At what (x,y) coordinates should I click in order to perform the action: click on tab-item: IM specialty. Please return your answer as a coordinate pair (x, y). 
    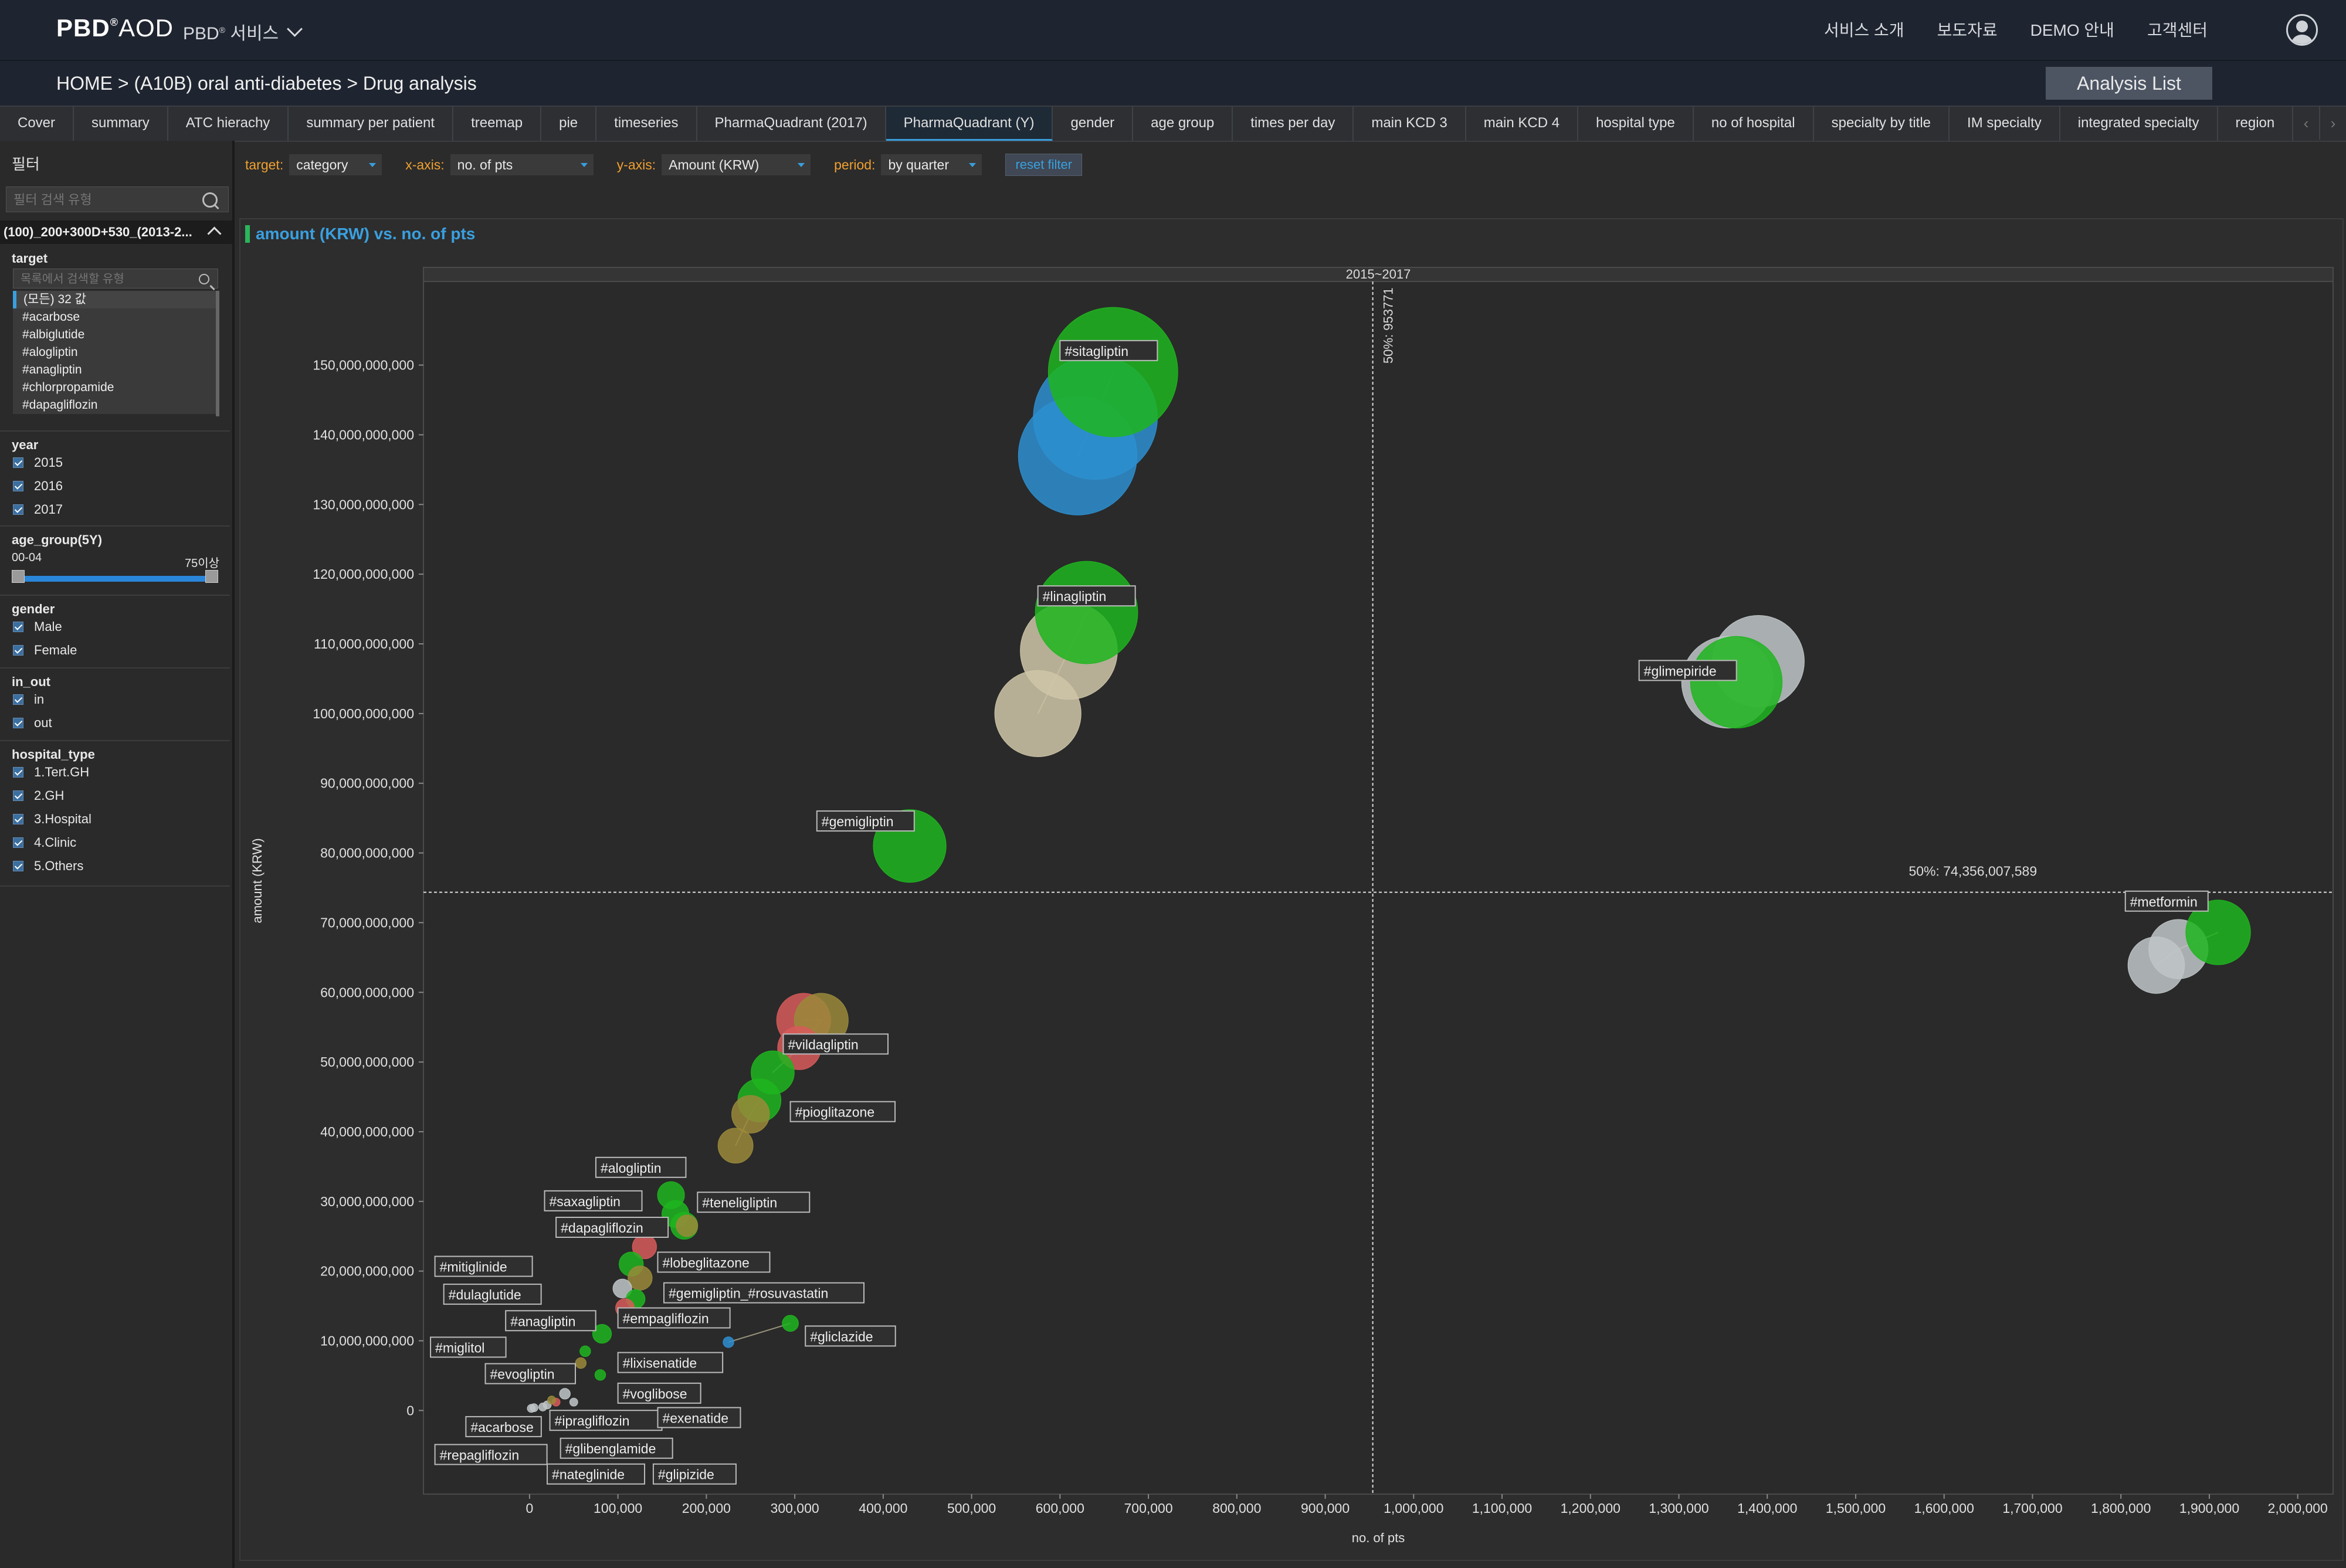
    Looking at the image, I should click on (2005, 124).